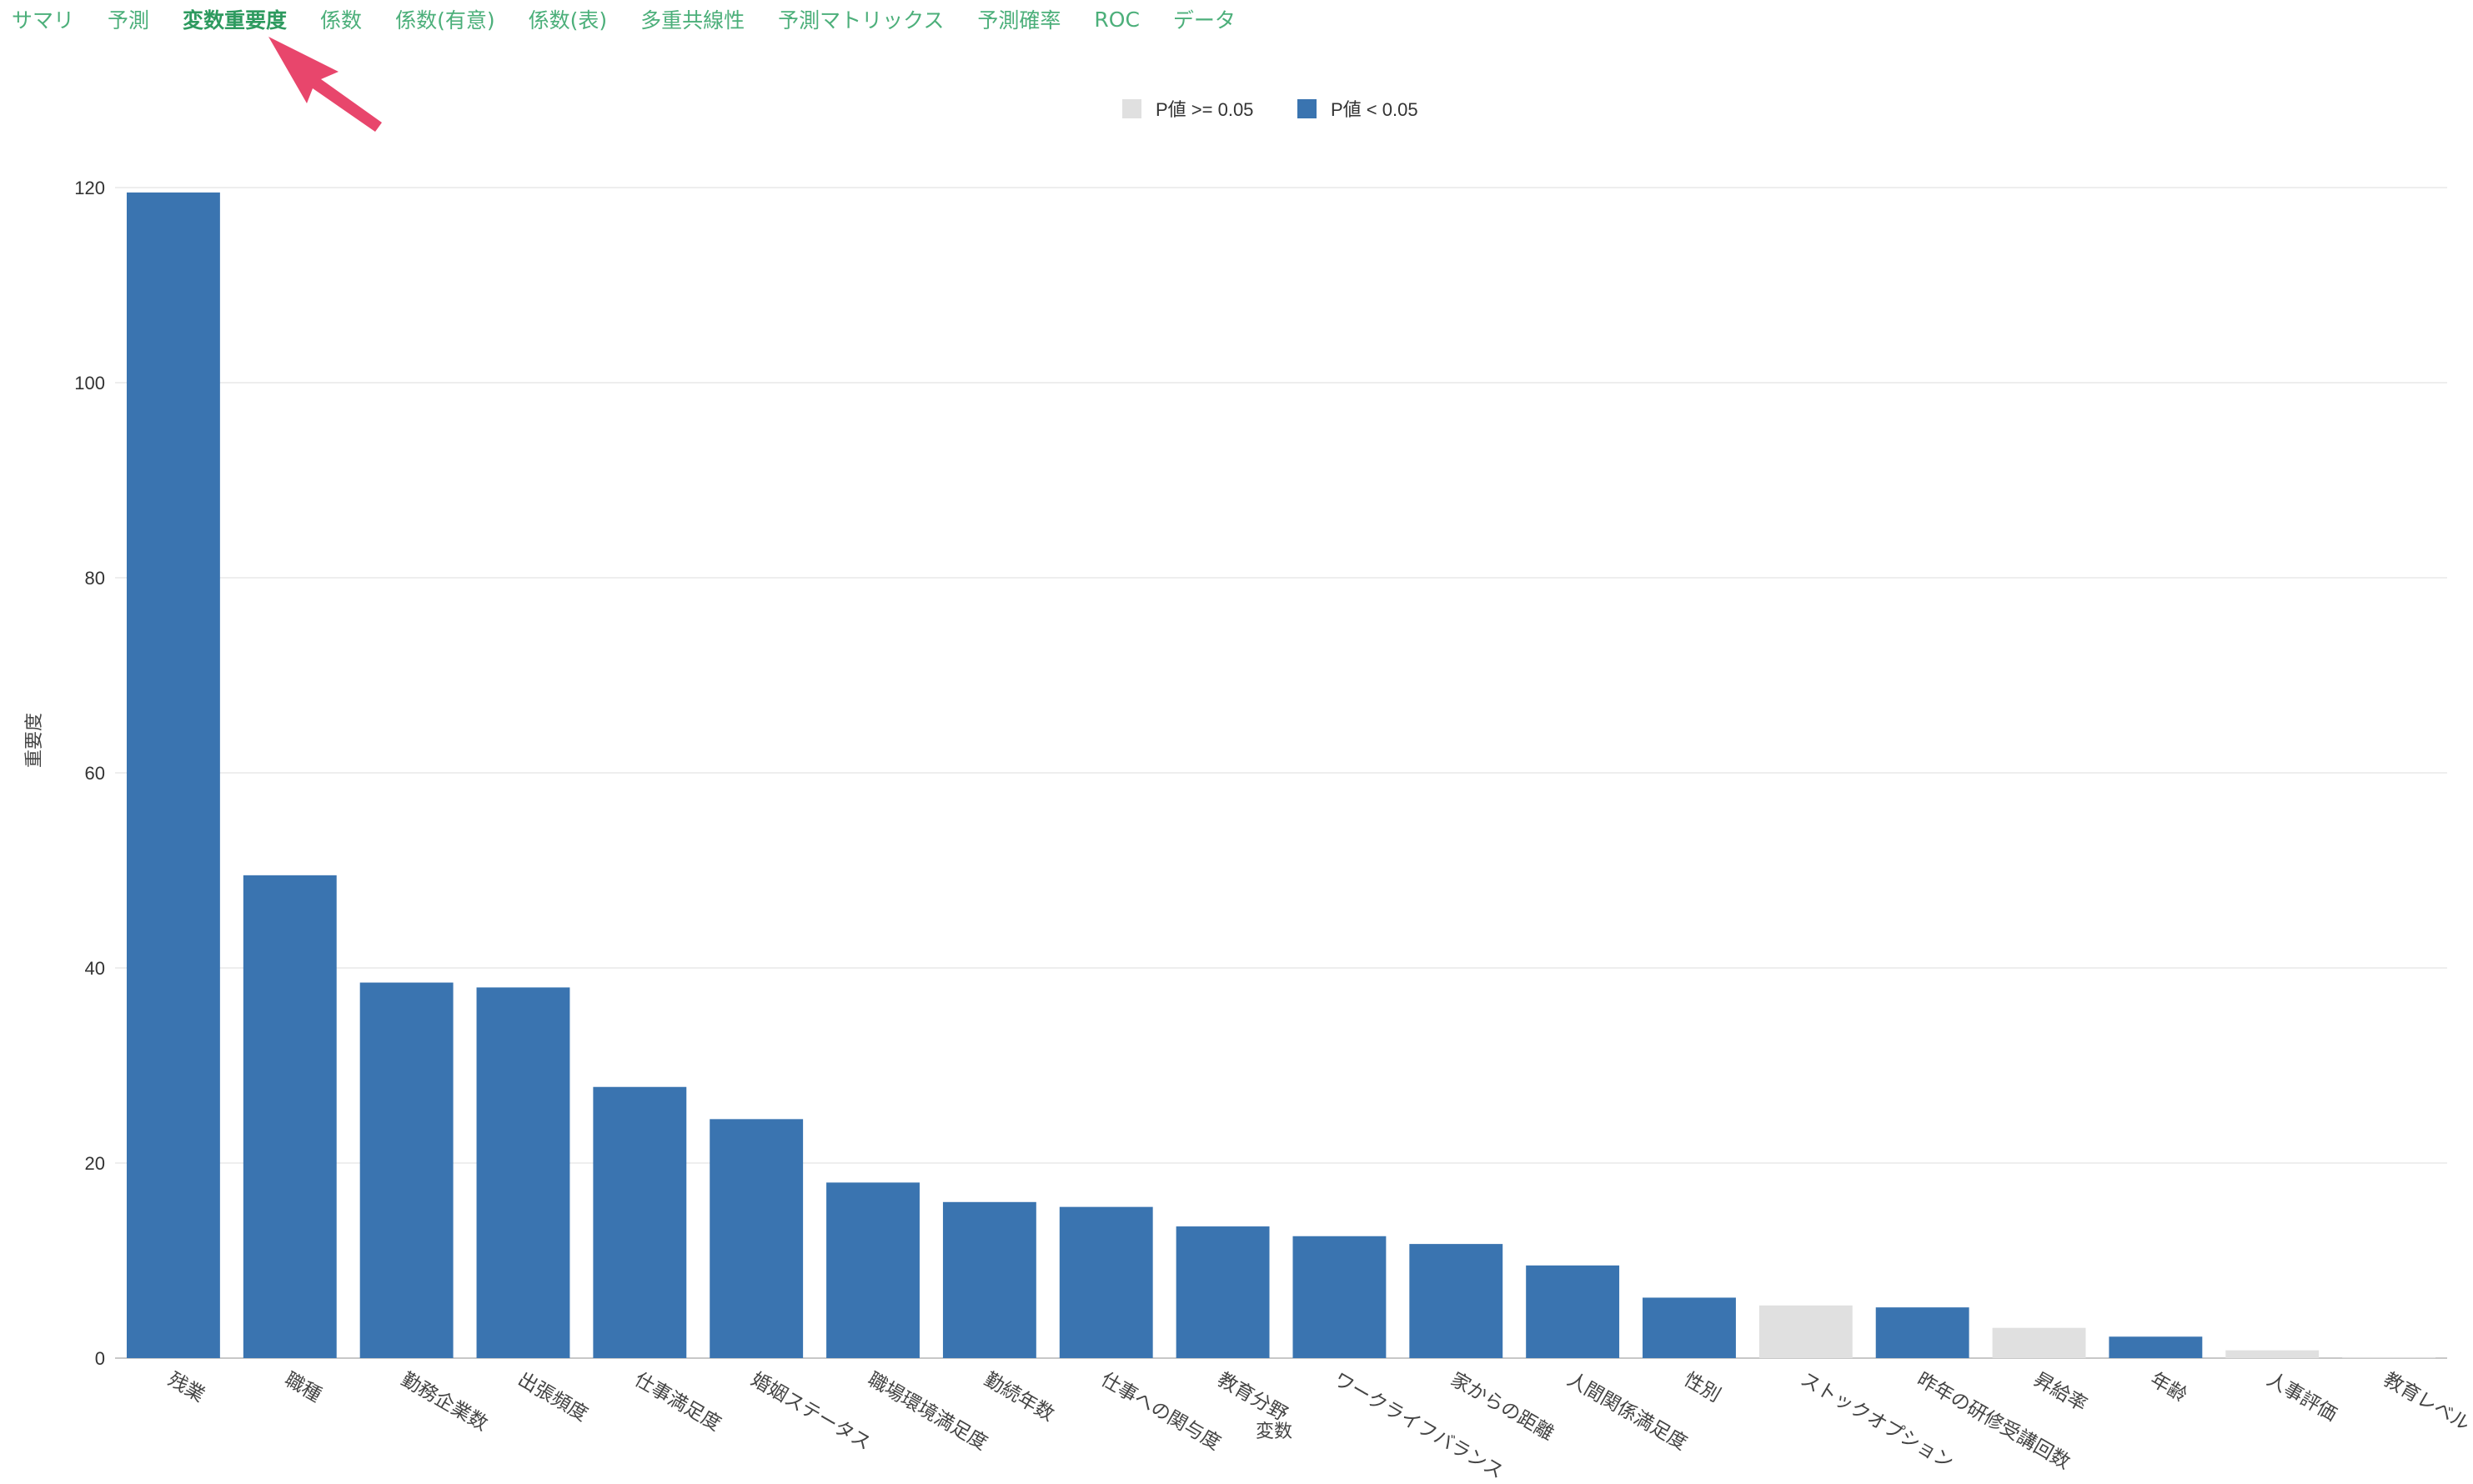  What do you see at coordinates (552, 1397) in the screenshot?
I see `x-category-label: 出張頻度` at bounding box center [552, 1397].